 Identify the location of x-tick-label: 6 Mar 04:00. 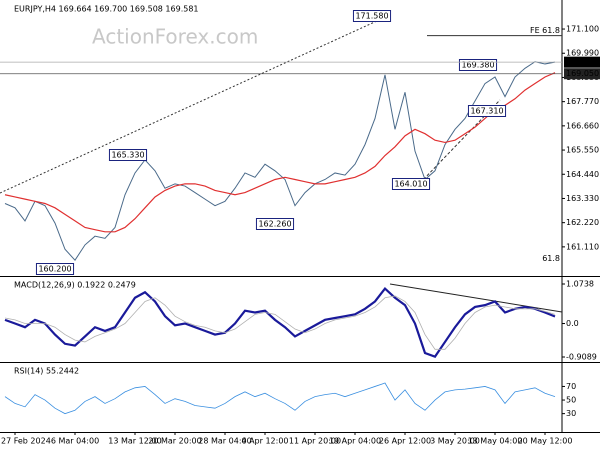
(75, 441).